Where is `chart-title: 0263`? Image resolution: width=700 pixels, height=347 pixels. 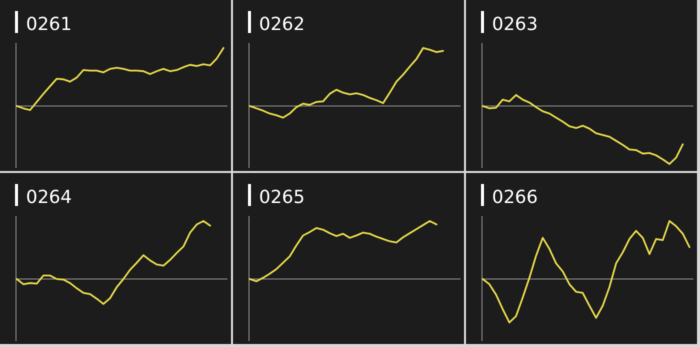 chart-title: 0263 is located at coordinates (515, 24).